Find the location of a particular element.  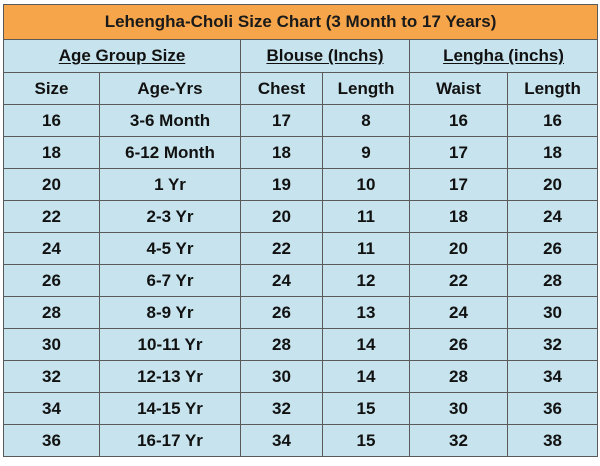

table-row: 36 16-17 Yr 34 15 32 38 is located at coordinates (301, 440).